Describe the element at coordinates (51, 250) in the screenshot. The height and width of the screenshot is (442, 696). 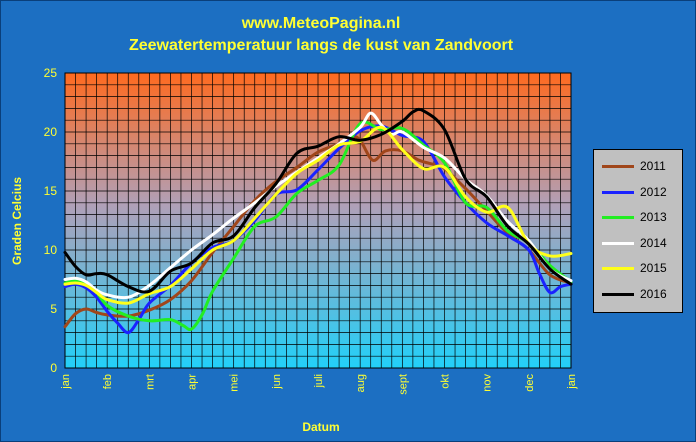
I see `y-tick-label: 10` at that location.